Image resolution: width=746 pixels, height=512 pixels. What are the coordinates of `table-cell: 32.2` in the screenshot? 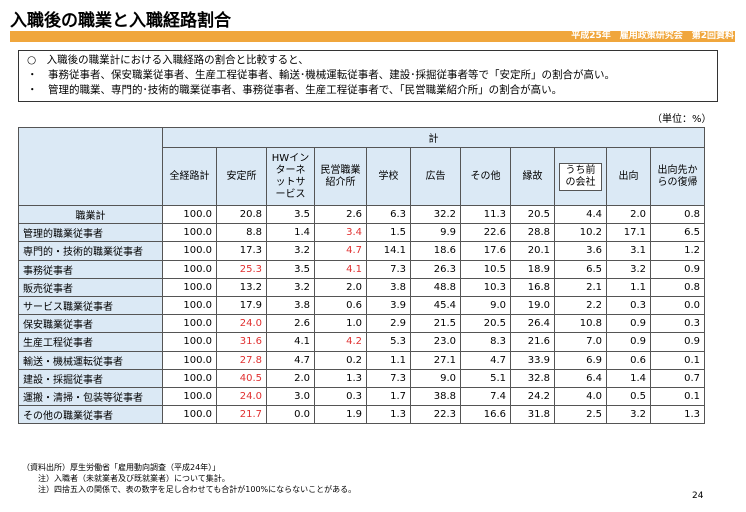 It's located at (435, 214).